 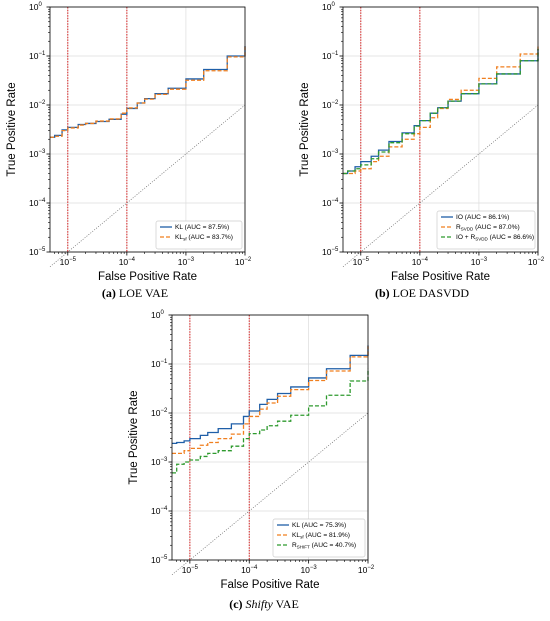 What do you see at coordinates (319, 525) in the screenshot?
I see `legend-entry: KL (AUC = 75.3%)` at bounding box center [319, 525].